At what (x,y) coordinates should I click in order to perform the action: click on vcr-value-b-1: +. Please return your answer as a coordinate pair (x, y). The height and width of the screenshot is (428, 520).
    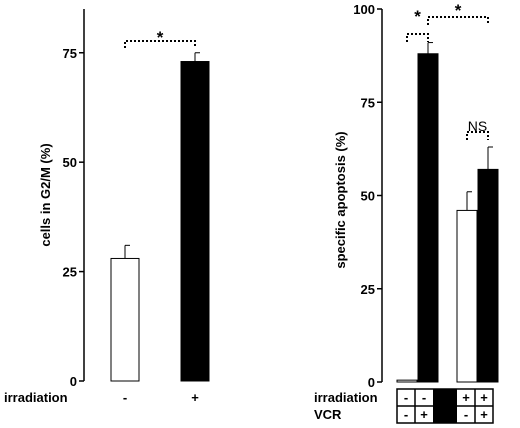
    Looking at the image, I should click on (424, 414).